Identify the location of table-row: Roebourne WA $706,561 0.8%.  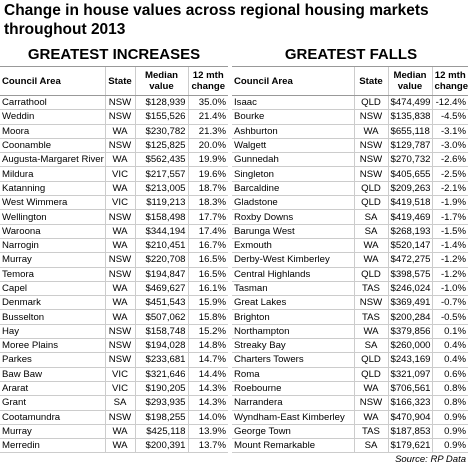
(350, 389).